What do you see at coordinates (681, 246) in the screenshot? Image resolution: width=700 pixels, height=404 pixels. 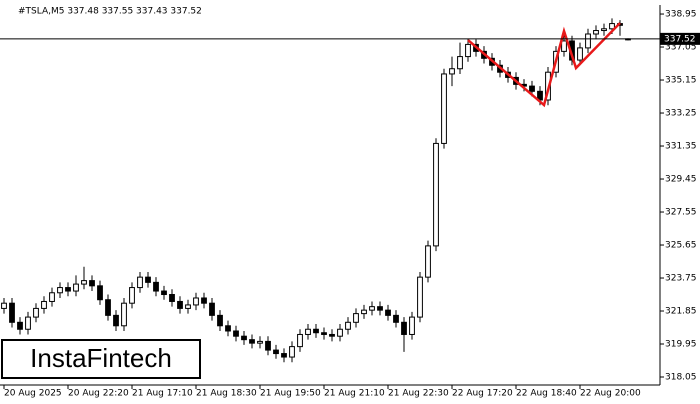 I see `y-tick-label: 325.65` at bounding box center [681, 246].